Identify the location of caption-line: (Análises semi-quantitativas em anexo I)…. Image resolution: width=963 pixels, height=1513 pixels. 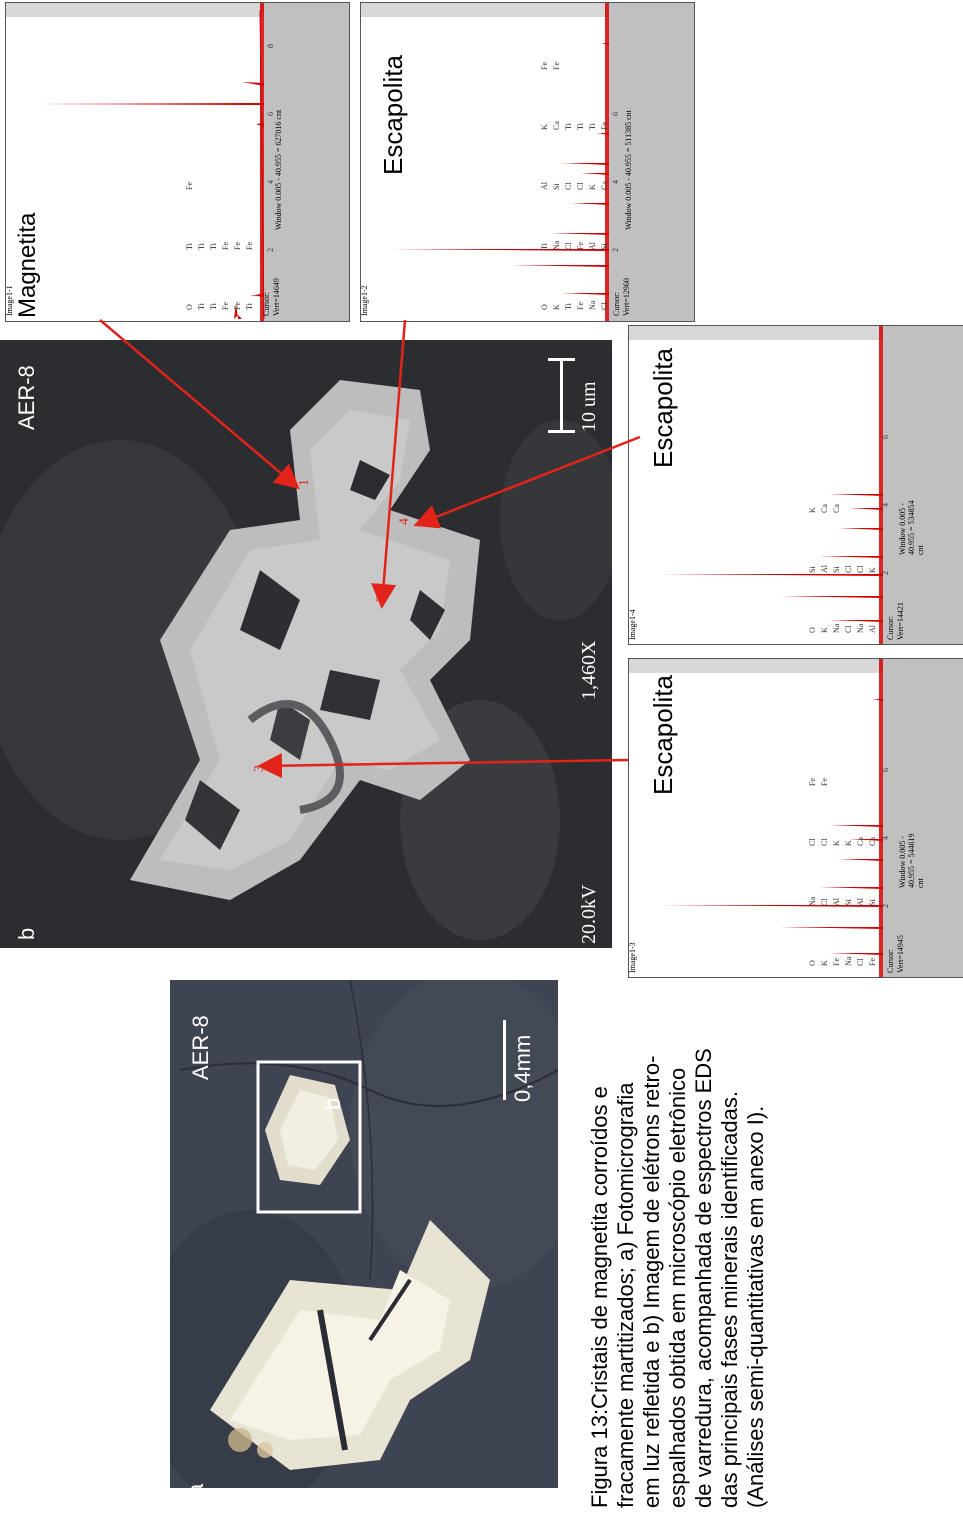
(755, 1306).